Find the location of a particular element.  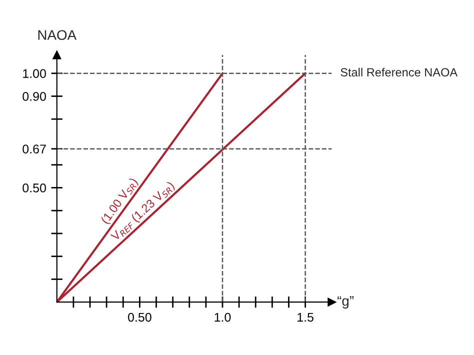

y-tick-label: 1.00 is located at coordinates (34, 73).